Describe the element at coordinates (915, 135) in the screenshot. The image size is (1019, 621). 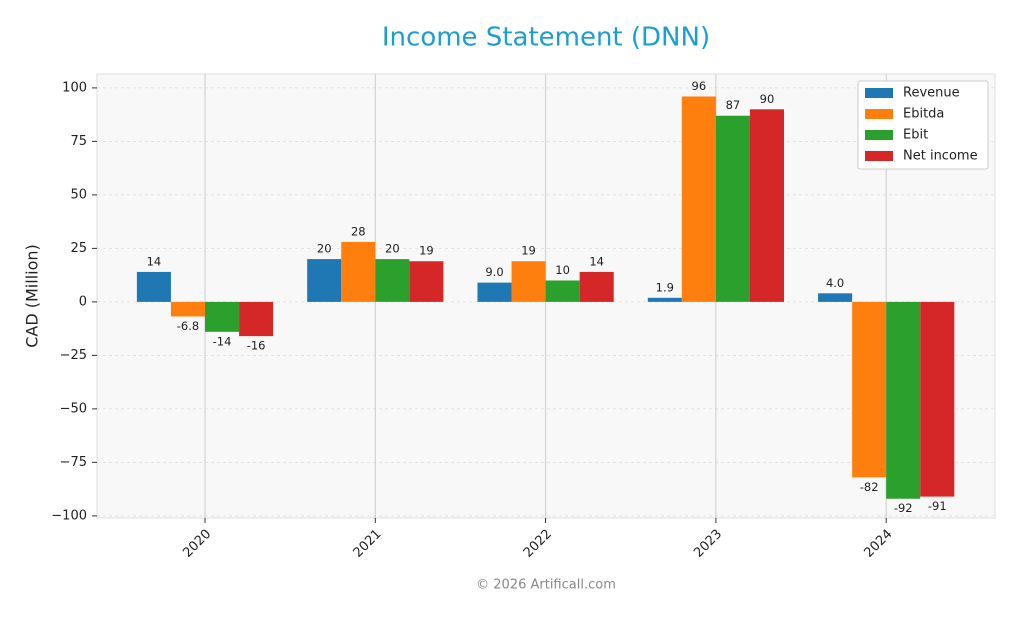
I see `legend-label: Ebit` at that location.